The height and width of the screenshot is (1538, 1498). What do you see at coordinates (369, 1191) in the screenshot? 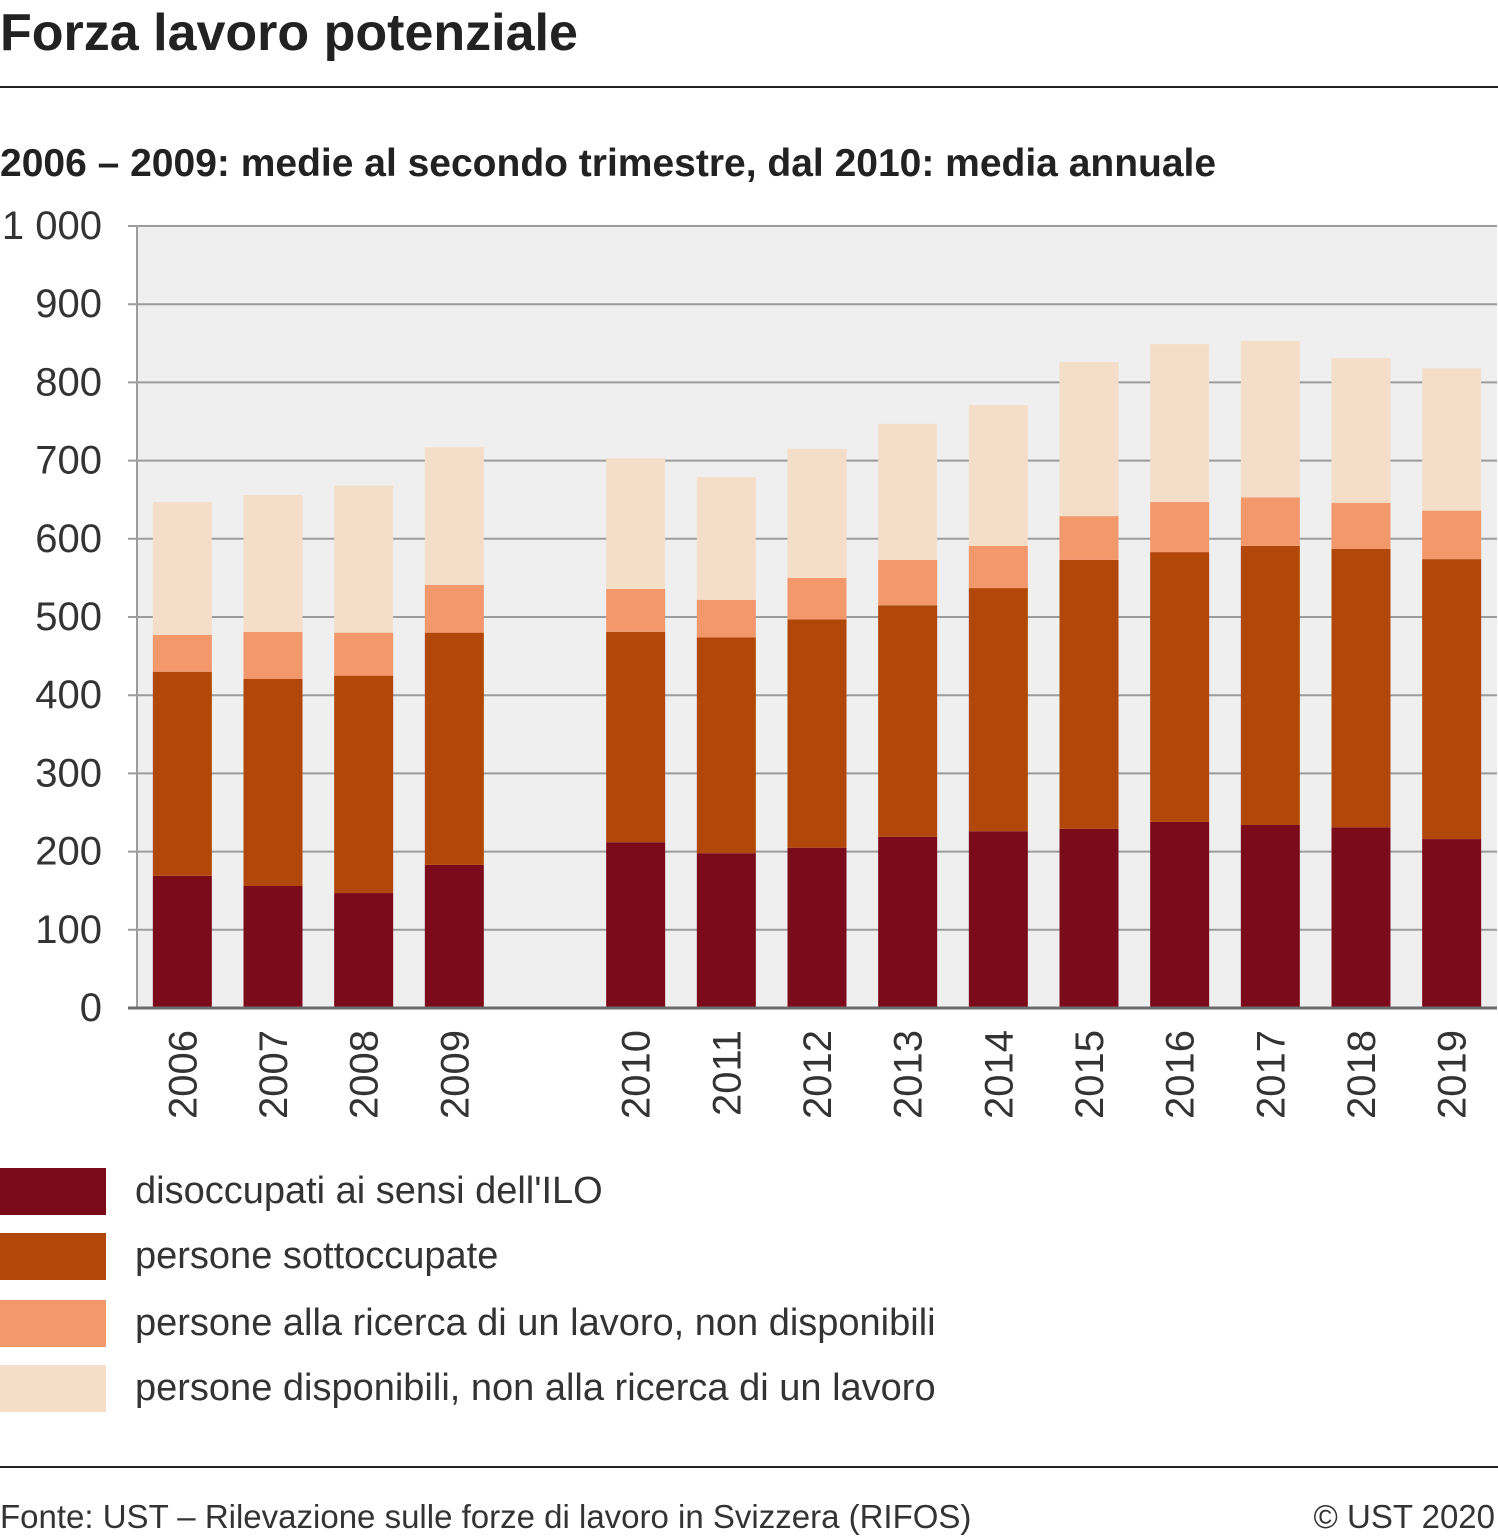
I see `legend-label: disoccupati ai sensi dell'ILO` at bounding box center [369, 1191].